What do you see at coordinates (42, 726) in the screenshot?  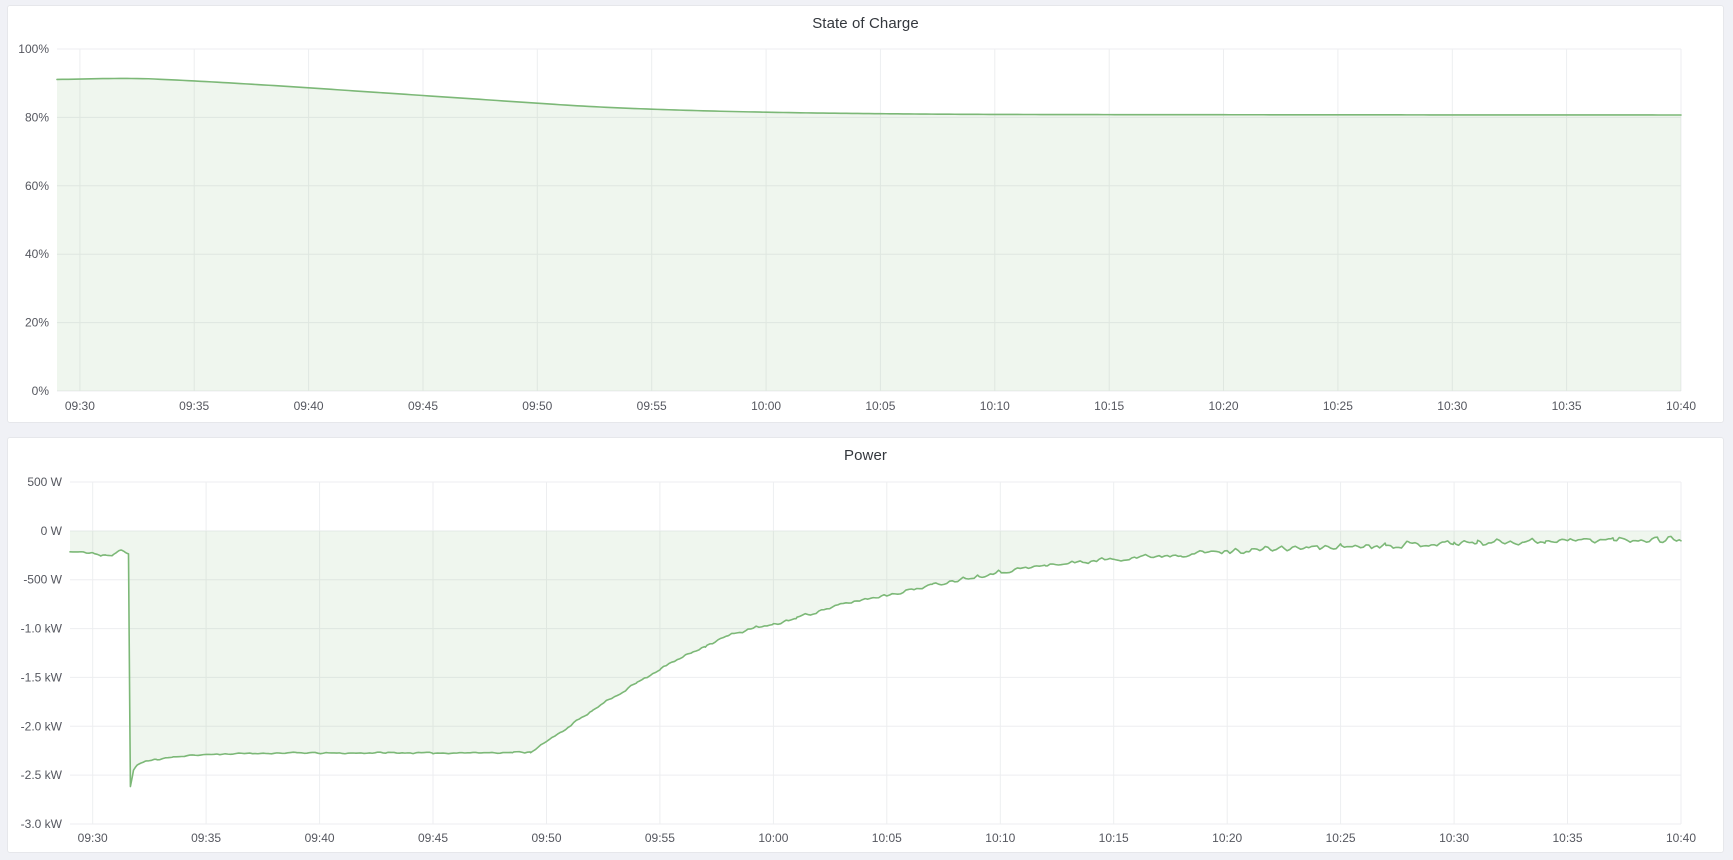 I see `y-tick-label: -2.0 kW` at bounding box center [42, 726].